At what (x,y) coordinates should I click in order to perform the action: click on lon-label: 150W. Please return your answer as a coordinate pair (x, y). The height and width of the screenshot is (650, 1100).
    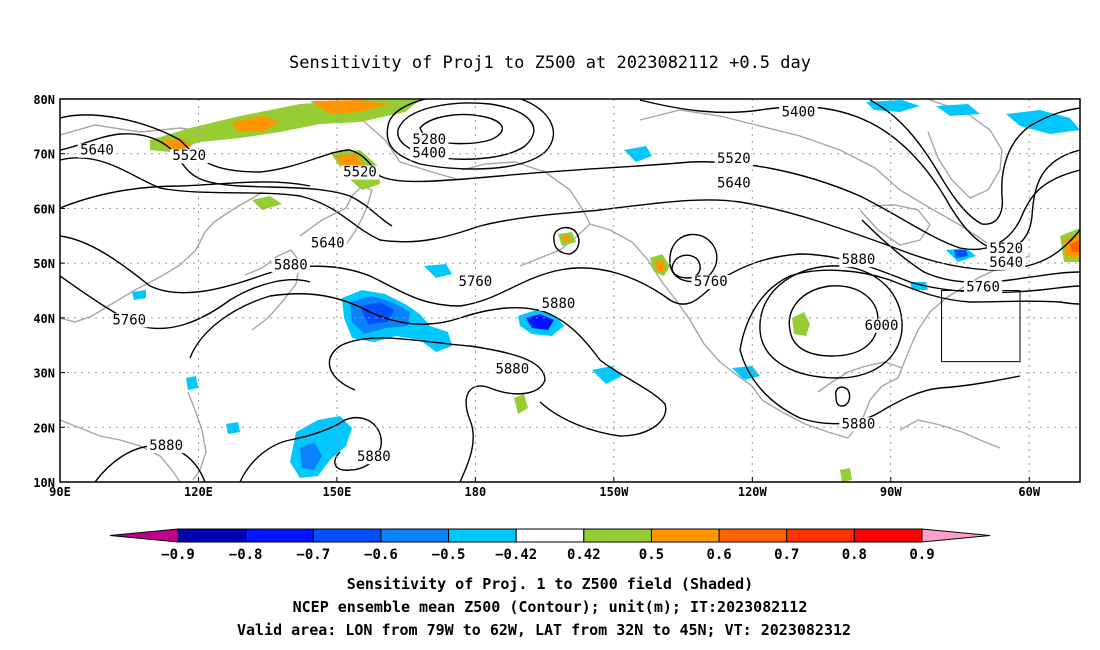
    Looking at the image, I should click on (614, 492).